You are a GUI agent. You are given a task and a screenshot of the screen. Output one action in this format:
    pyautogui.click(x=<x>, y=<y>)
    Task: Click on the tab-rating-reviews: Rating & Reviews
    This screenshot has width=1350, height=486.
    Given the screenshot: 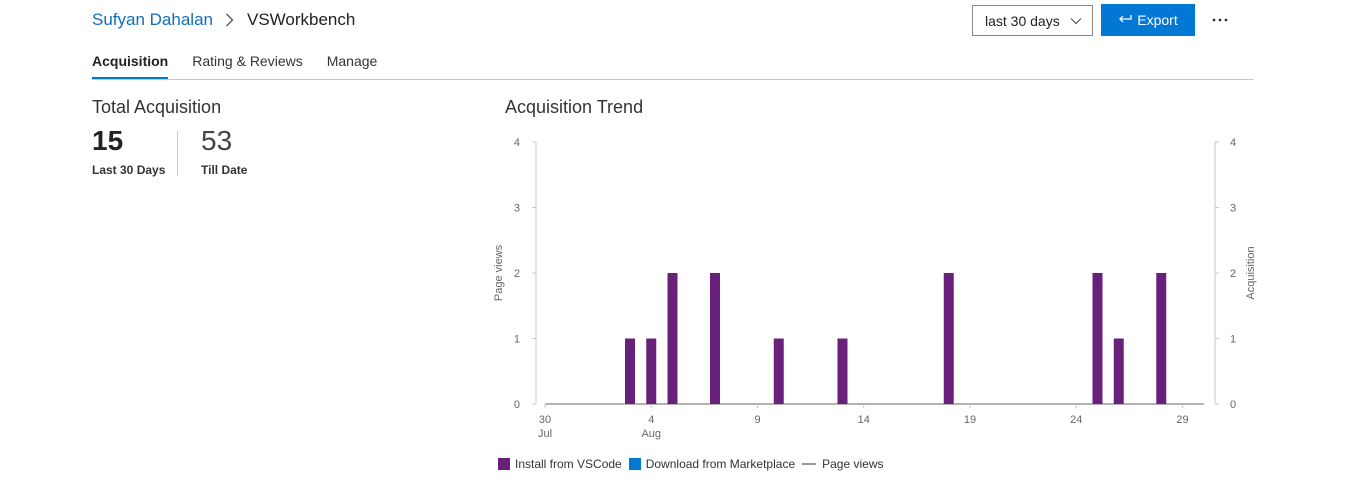 What is the action you would take?
    pyautogui.click(x=247, y=61)
    